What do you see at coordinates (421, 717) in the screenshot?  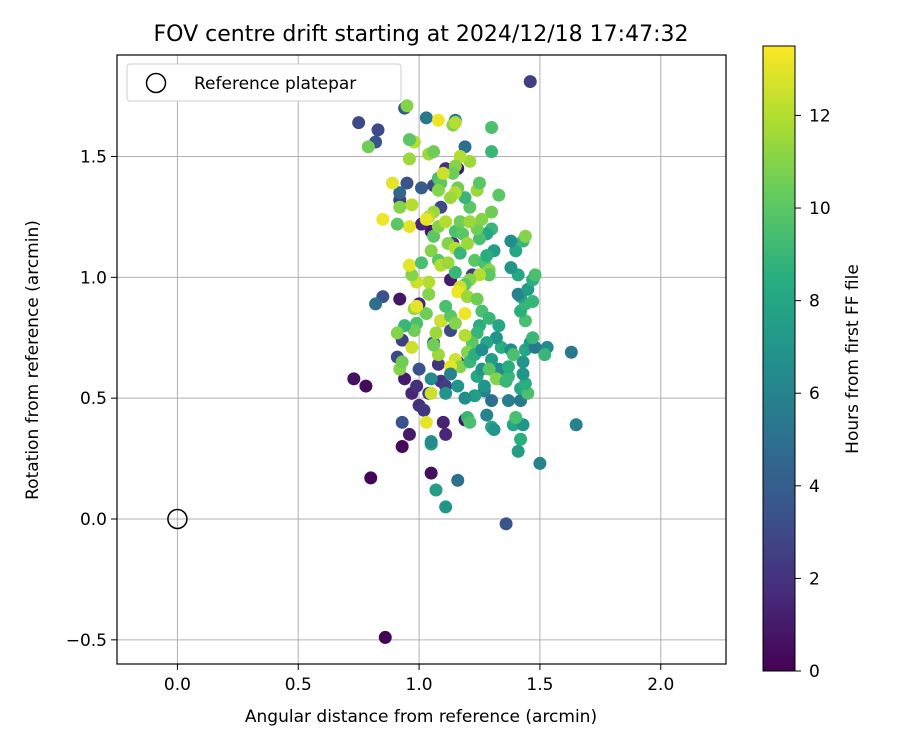 I see `x-axis-label: Angular distance from reference (arcmin)` at bounding box center [421, 717].